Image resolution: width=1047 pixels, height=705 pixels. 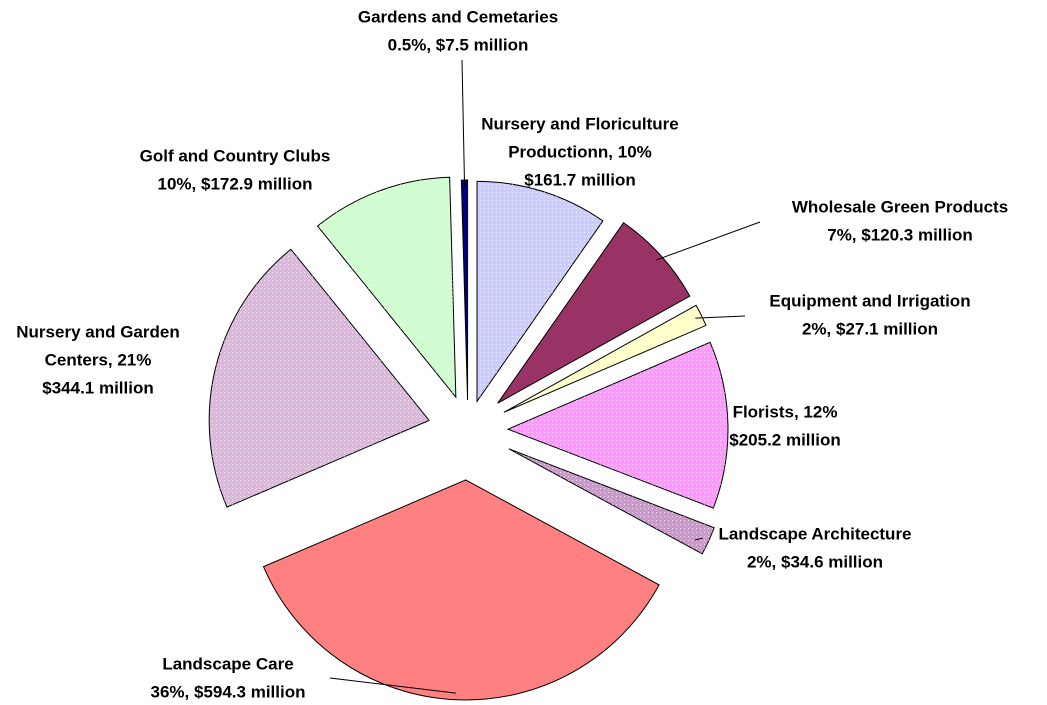 What do you see at coordinates (869, 300) in the screenshot?
I see `slice-label: Equipment and Irrigation` at bounding box center [869, 300].